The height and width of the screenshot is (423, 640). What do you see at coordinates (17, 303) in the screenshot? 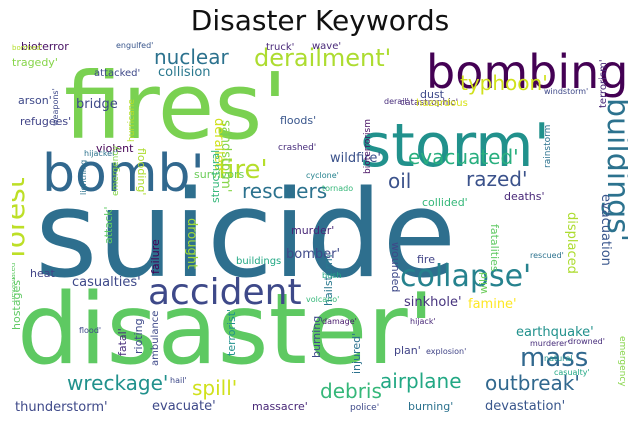
I see `word-cloud-word: hostages'` at bounding box center [17, 303].